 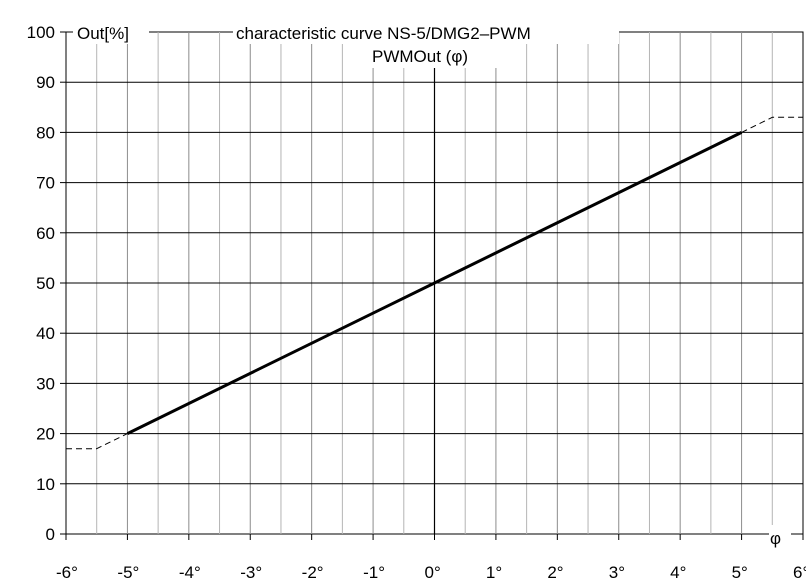 I want to click on x-tick-label: -1°, so click(x=374, y=571).